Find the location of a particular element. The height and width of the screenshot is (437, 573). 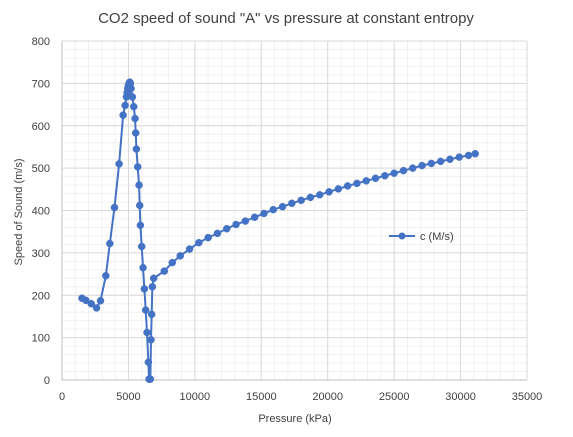

y-tick-label: 100 is located at coordinates (41, 339).